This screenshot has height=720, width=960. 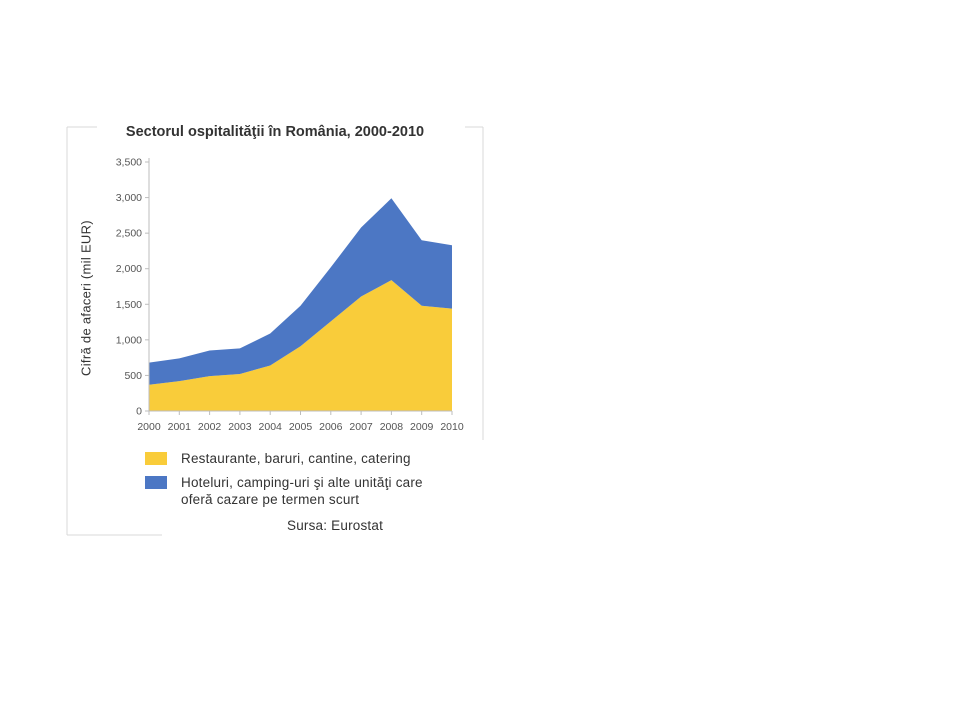 I want to click on x-tick-label: 2005, so click(x=301, y=427).